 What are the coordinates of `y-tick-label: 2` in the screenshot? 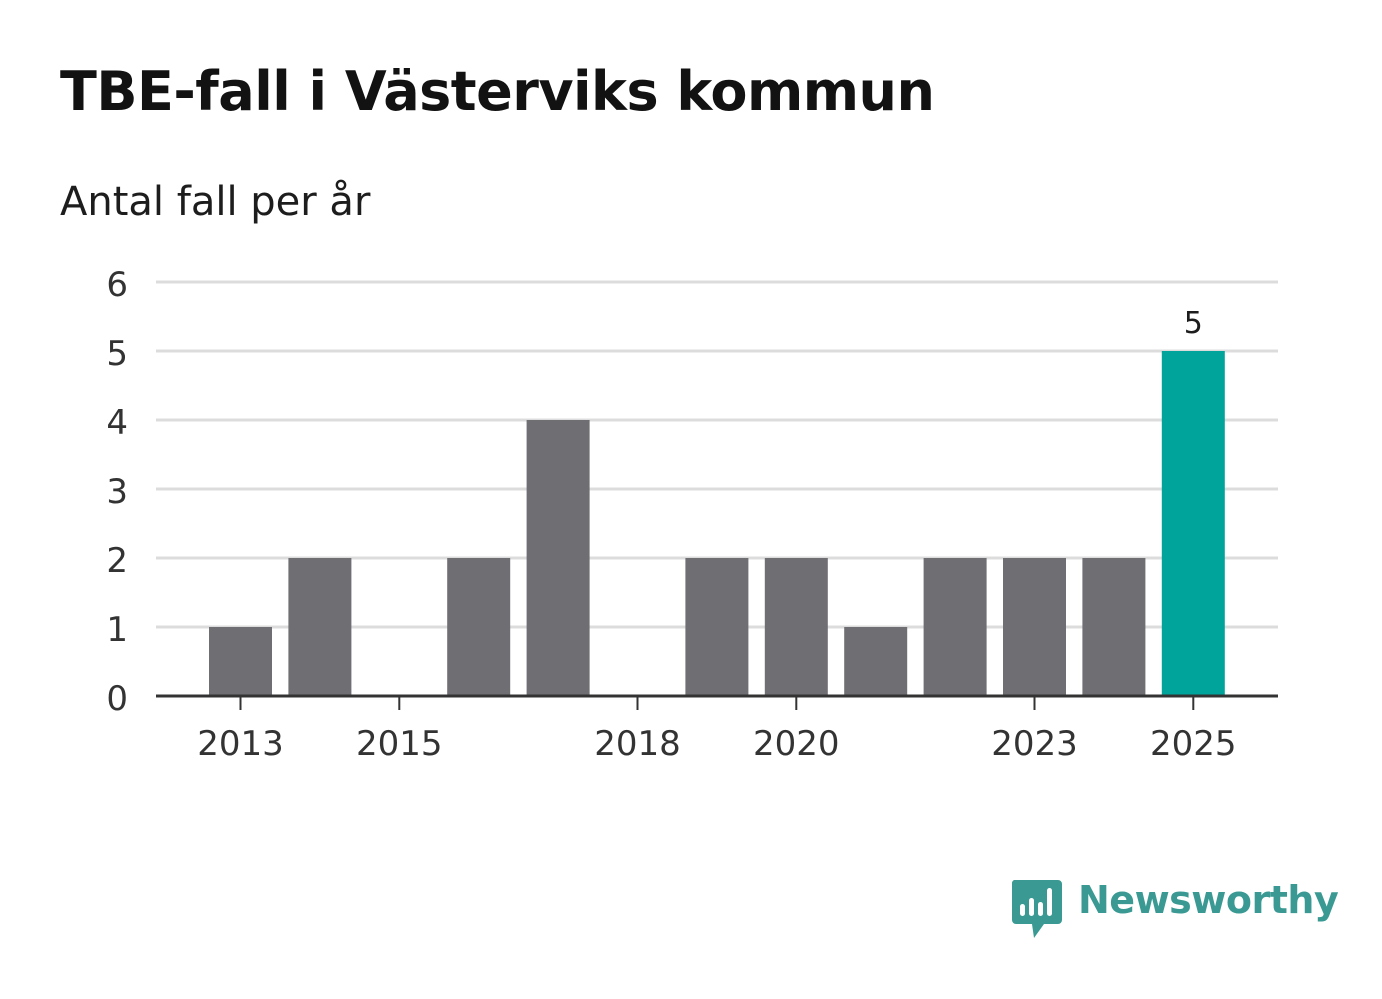 It's located at (117, 561).